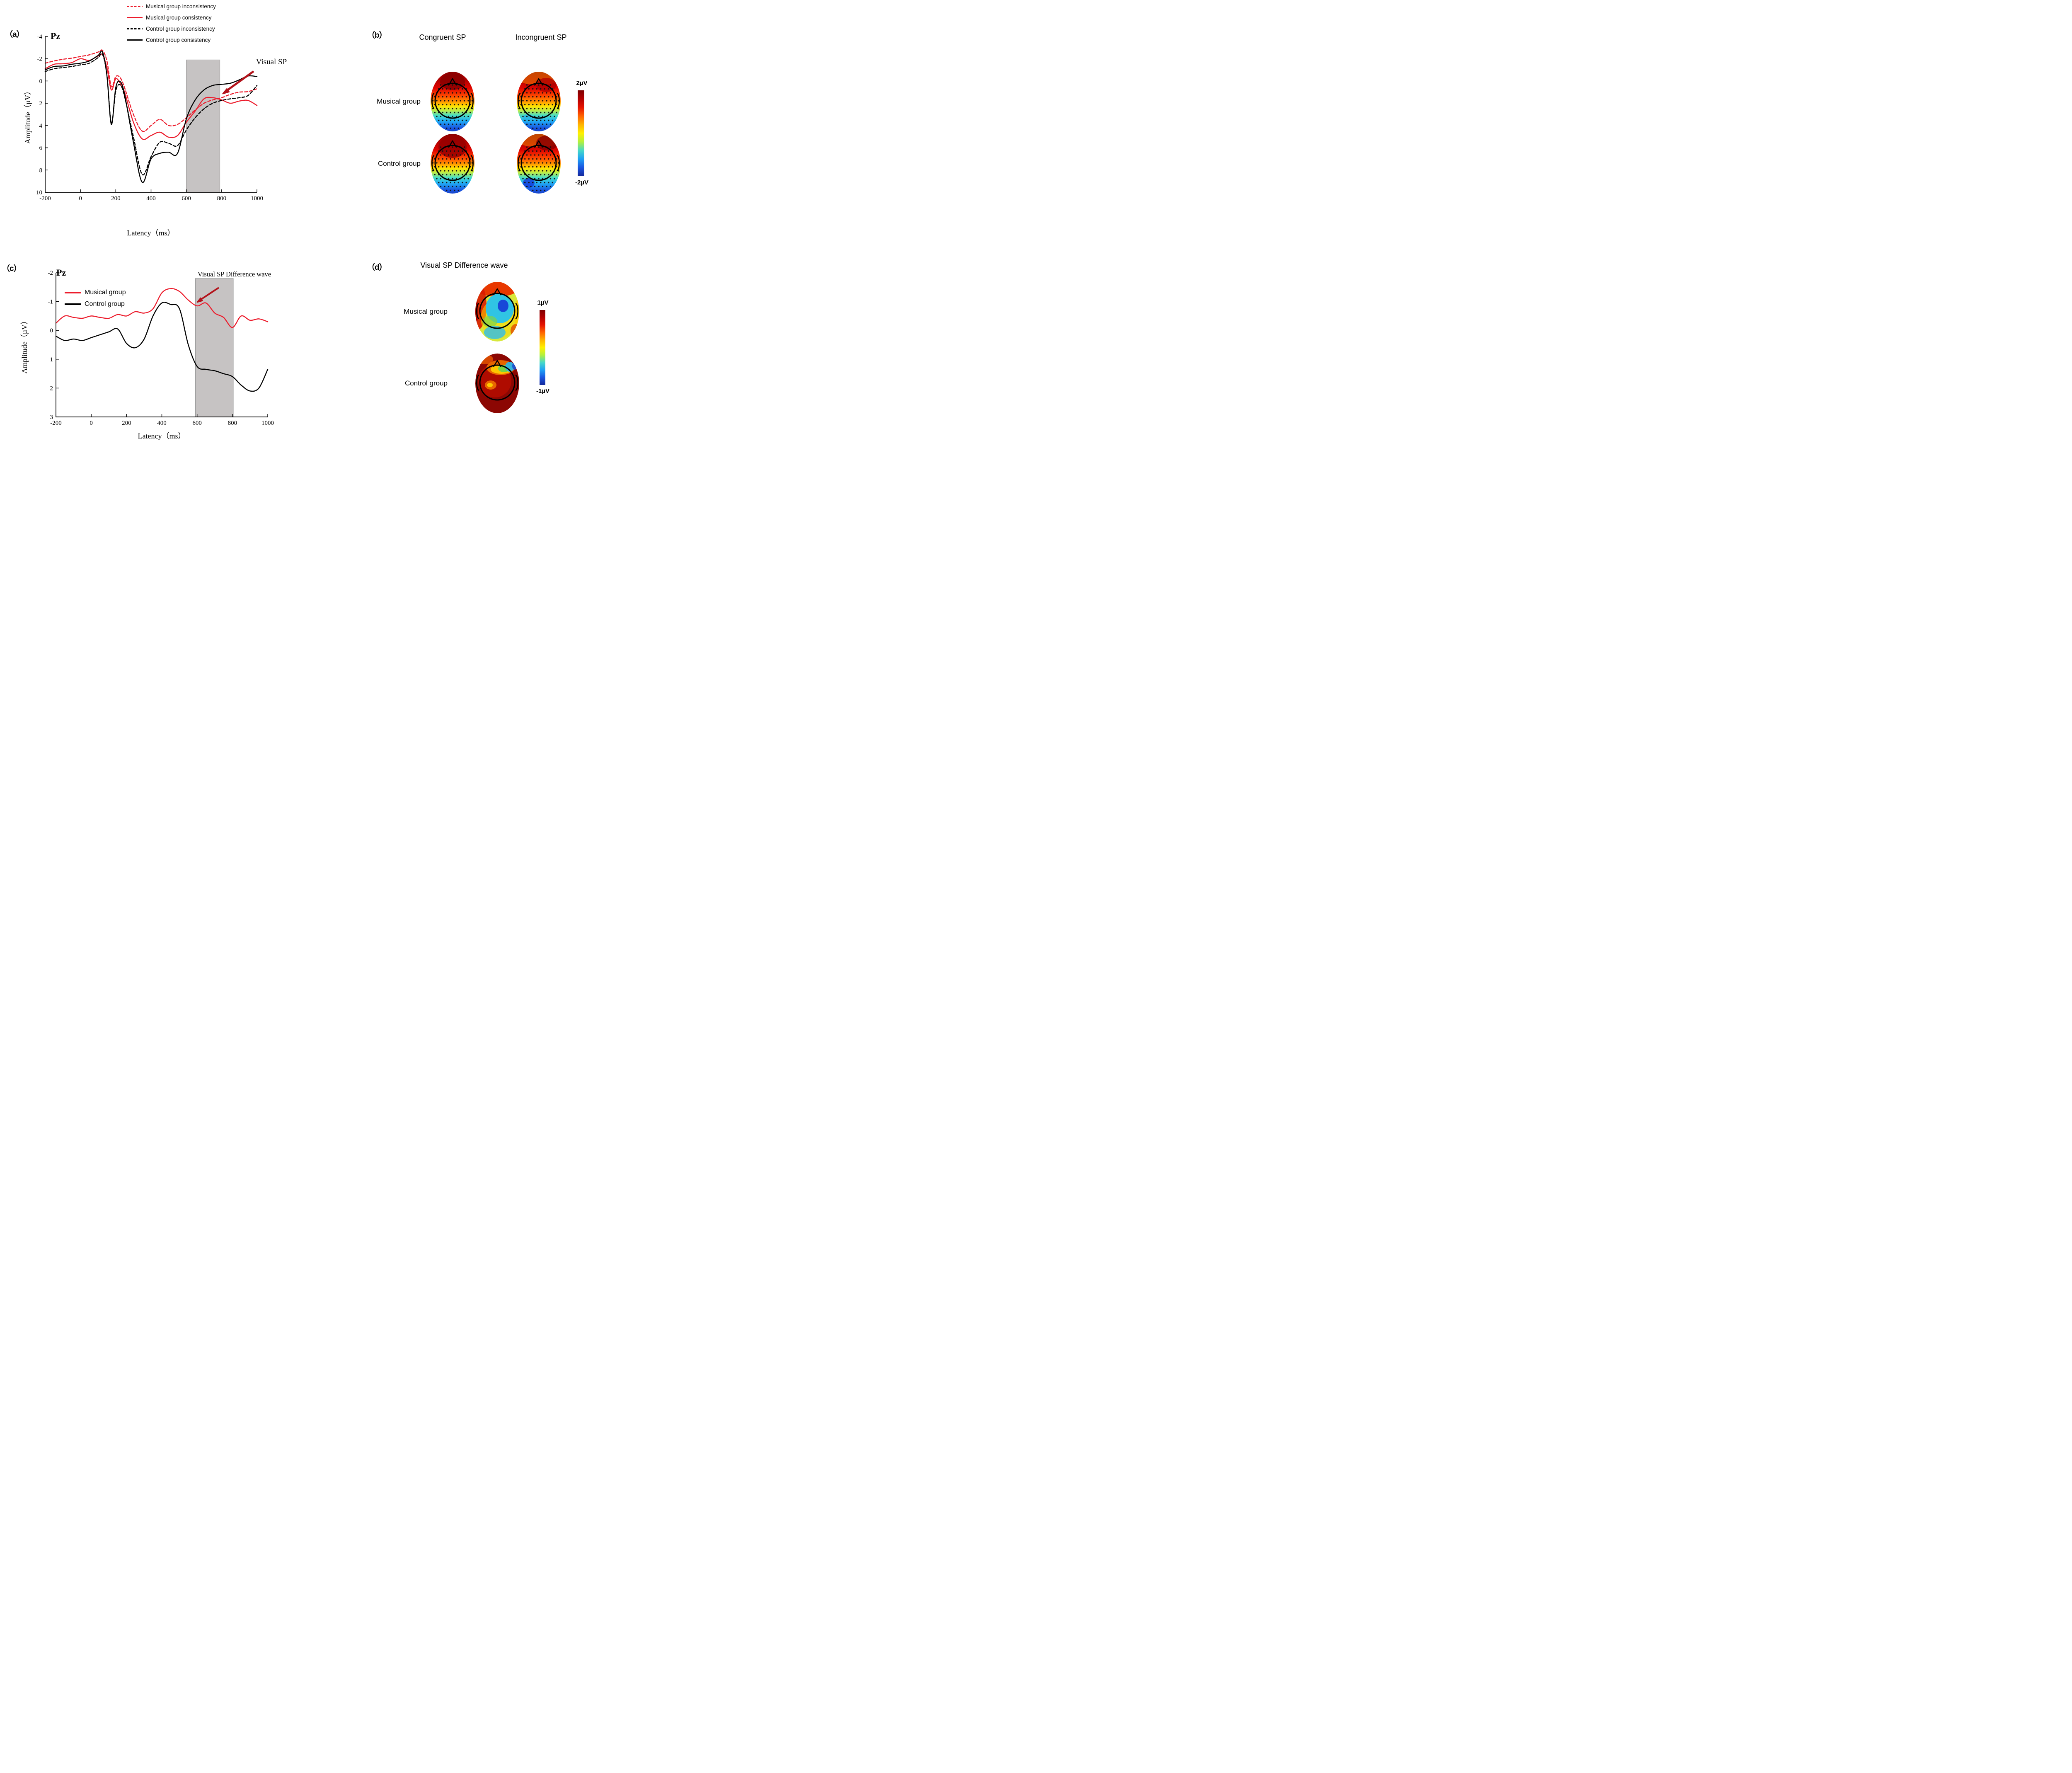  What do you see at coordinates (135, 29) in the screenshot?
I see `dashed-black-line-icon` at bounding box center [135, 29].